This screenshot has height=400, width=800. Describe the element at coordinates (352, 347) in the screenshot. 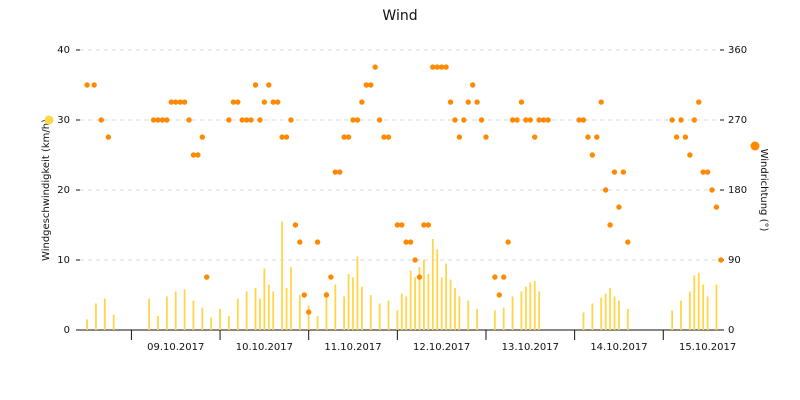

I see `x-axis-date-label: 11.10.2017` at that location.